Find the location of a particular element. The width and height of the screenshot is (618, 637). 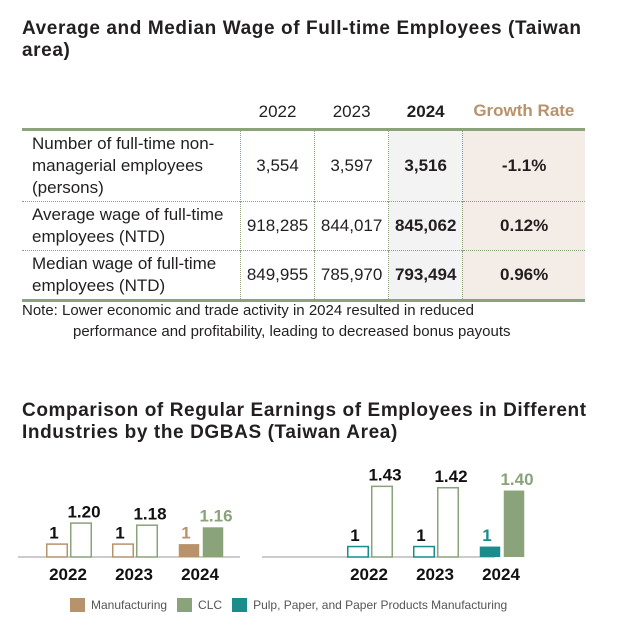

cell-growth: 0.96% is located at coordinates (523, 275).